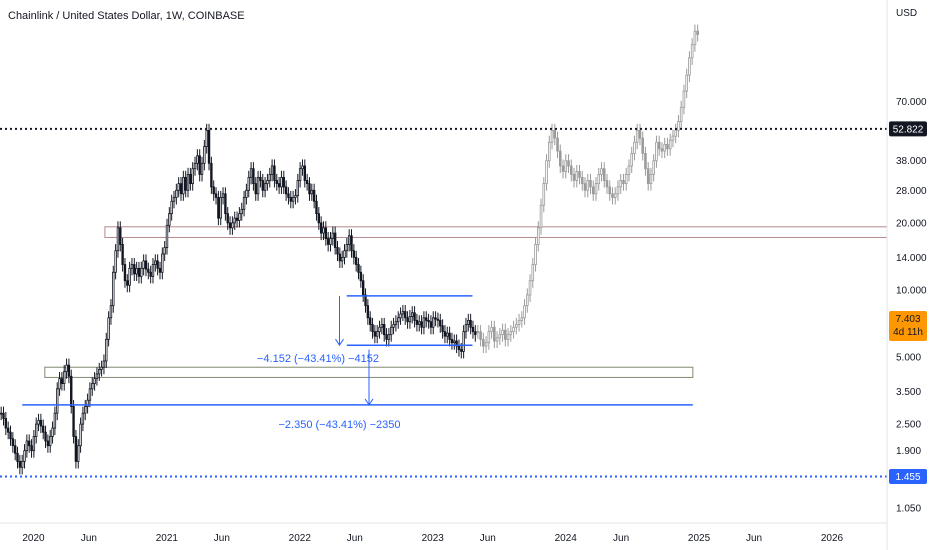 The width and height of the screenshot is (932, 550). Describe the element at coordinates (832, 538) in the screenshot. I see `x-tick-label: 2026` at that location.